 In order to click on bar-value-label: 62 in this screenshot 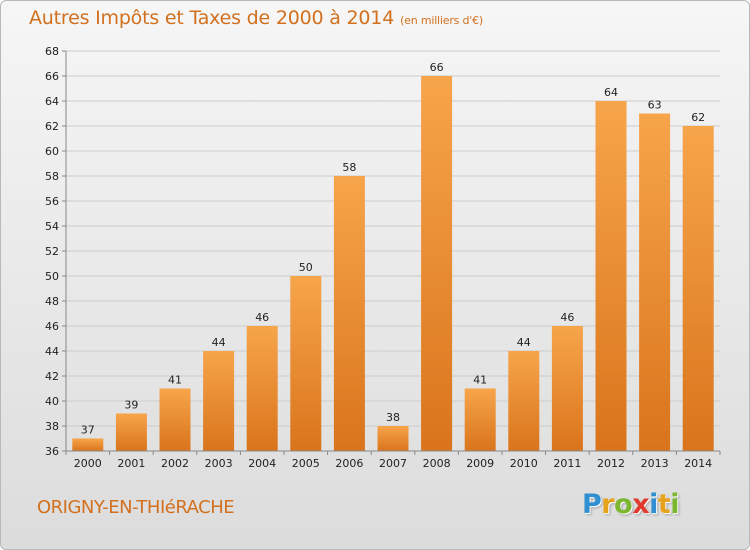, I will do `click(698, 117)`.